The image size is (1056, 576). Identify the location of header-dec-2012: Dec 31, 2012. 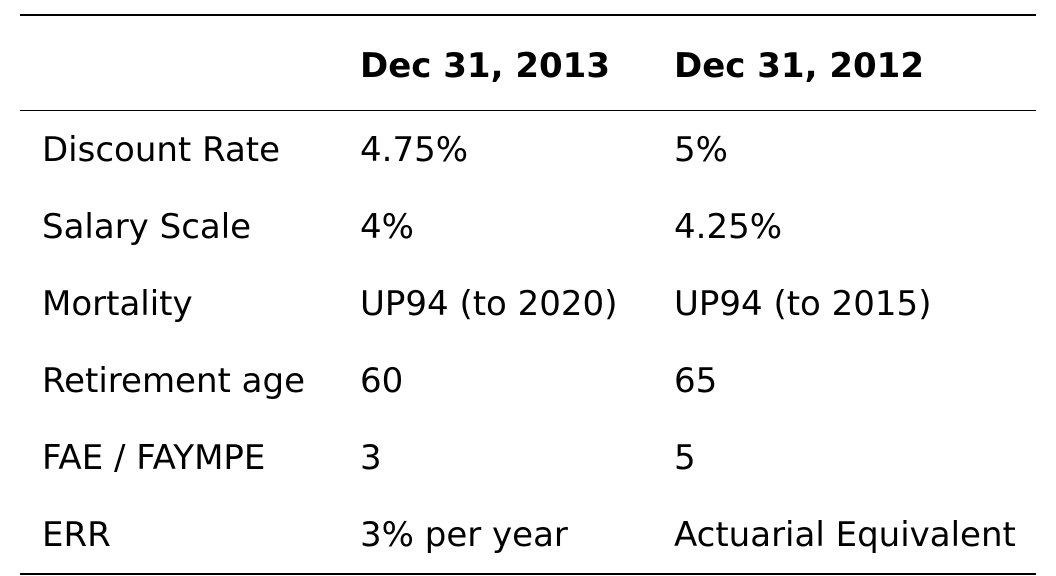
(799, 66).